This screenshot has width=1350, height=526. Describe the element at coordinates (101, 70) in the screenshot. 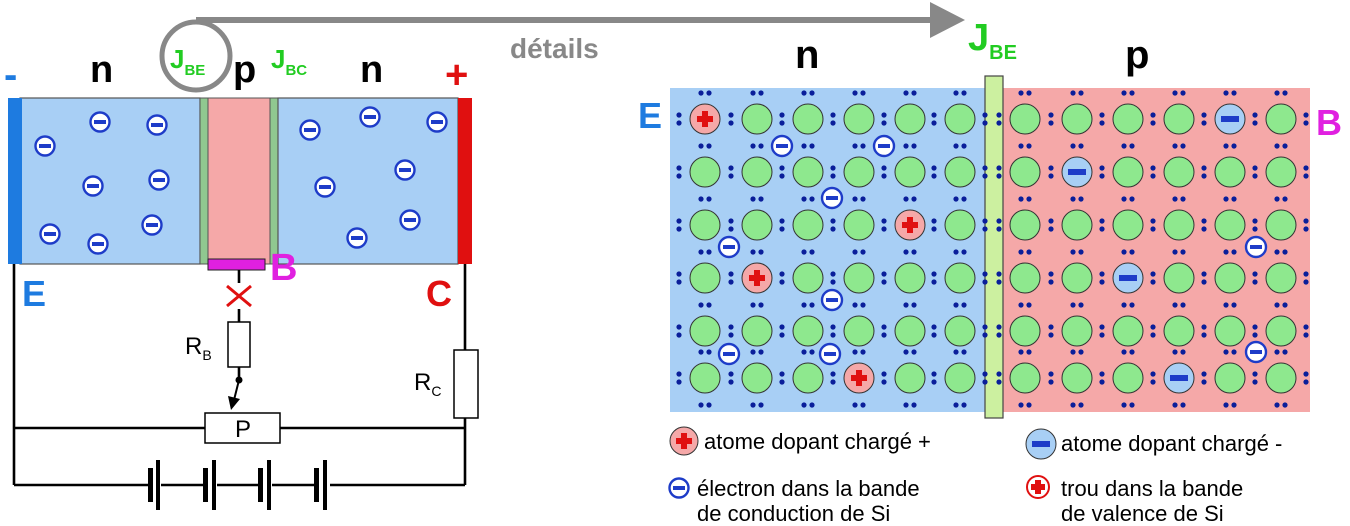

I see `emitter-type-label: n` at that location.